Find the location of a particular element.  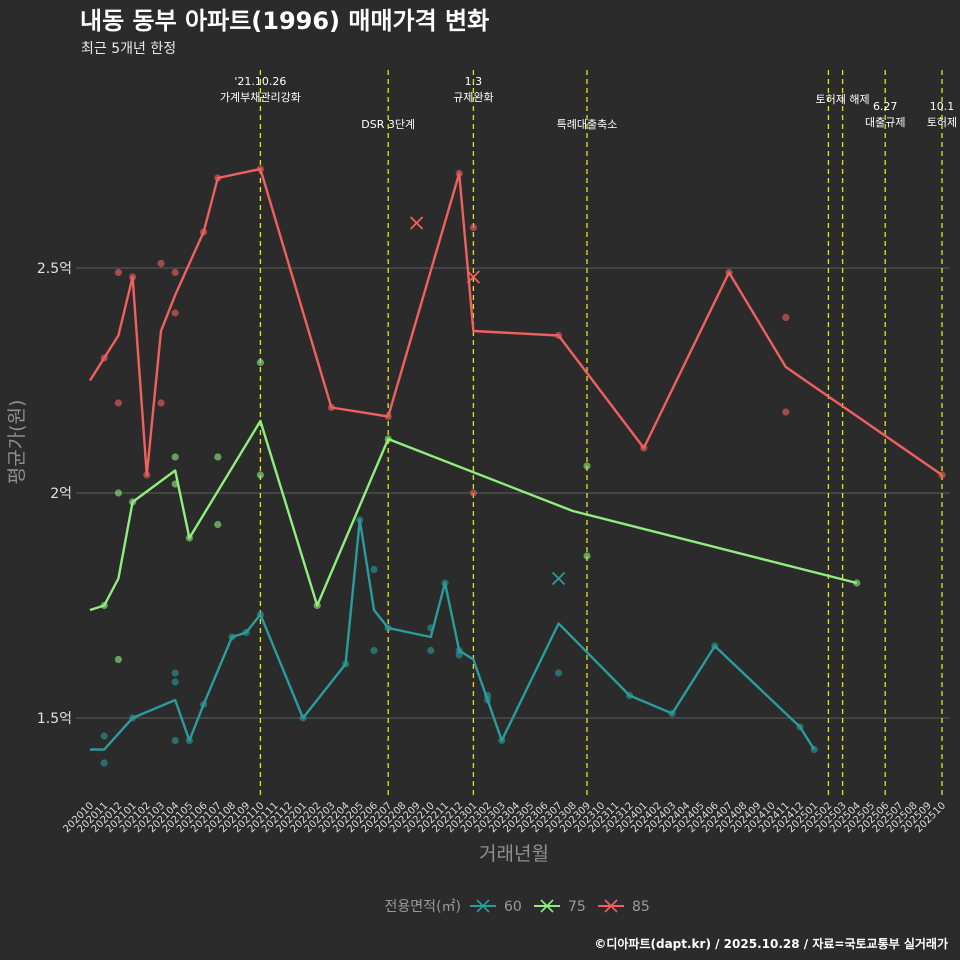

y-tick-label: 2억 is located at coordinates (61, 494).